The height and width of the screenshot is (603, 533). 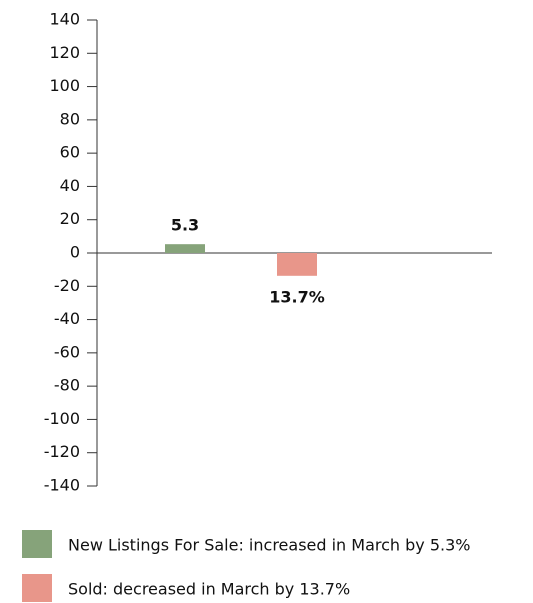 What do you see at coordinates (67, 385) in the screenshot?
I see `y-tick-label: -80` at bounding box center [67, 385].